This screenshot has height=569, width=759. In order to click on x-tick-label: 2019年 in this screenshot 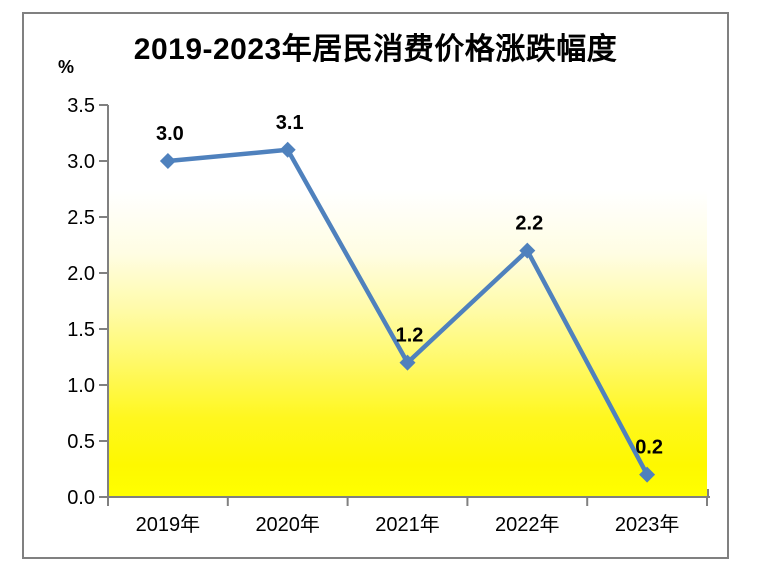, I will do `click(168, 524)`.